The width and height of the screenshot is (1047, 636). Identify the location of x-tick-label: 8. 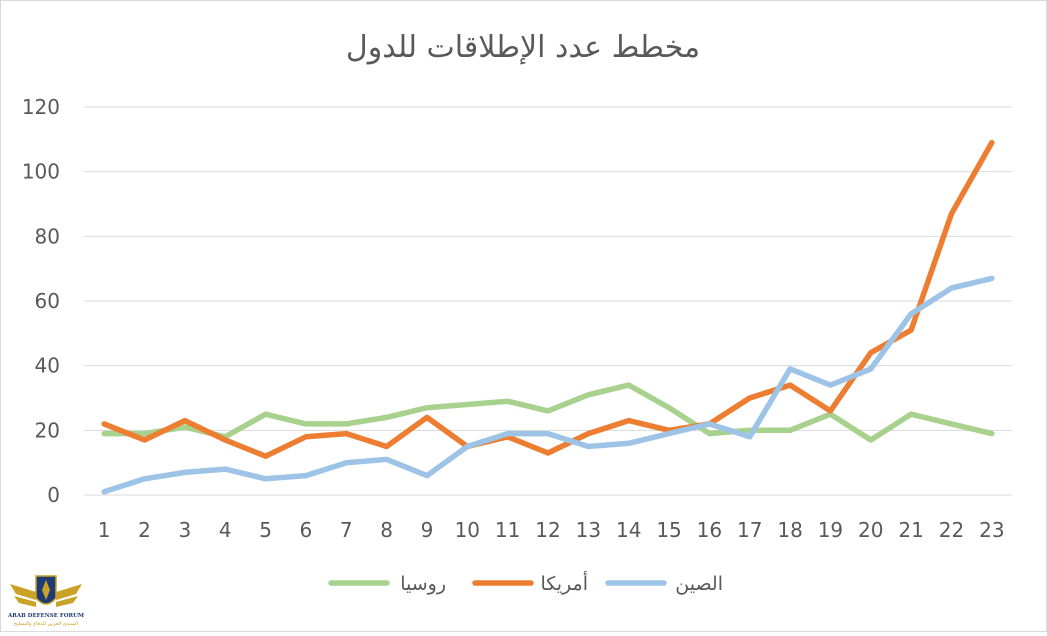
(386, 530).